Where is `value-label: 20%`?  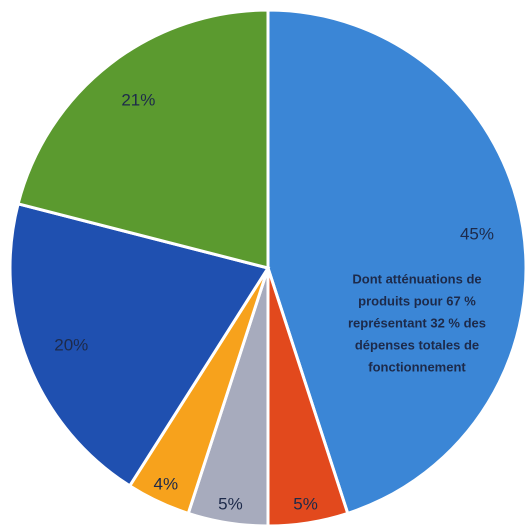 value-label: 20% is located at coordinates (71, 344).